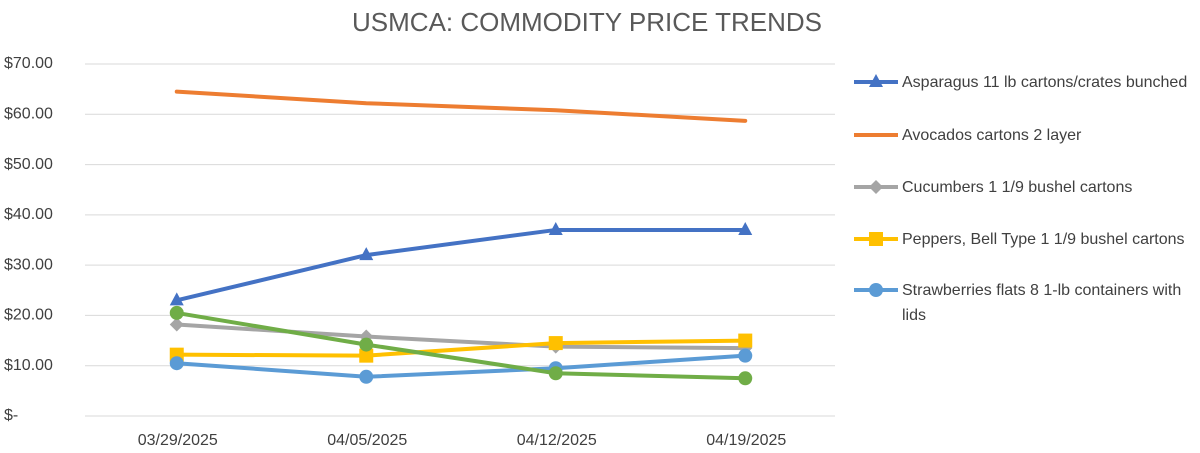 This screenshot has width=1200, height=453. Describe the element at coordinates (28, 315) in the screenshot. I see `y-tick-label: $20.00` at that location.